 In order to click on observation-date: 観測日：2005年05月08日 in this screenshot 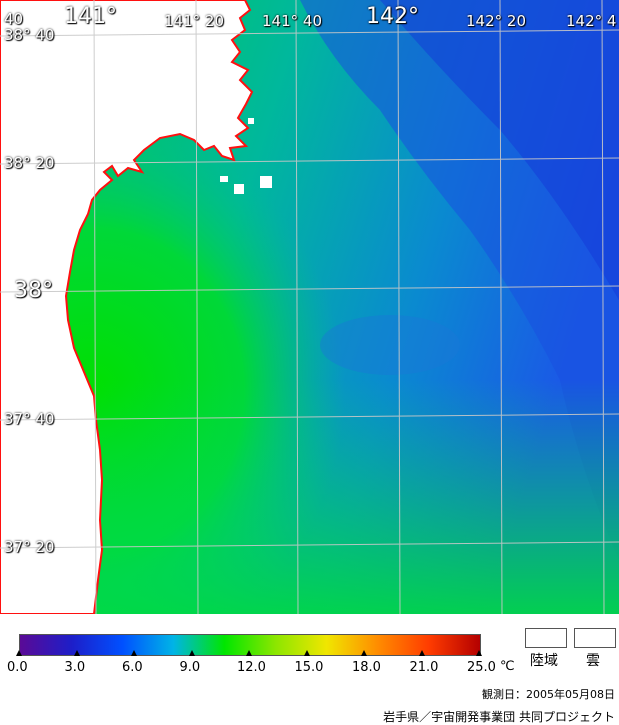, I will do `click(548, 694)`.